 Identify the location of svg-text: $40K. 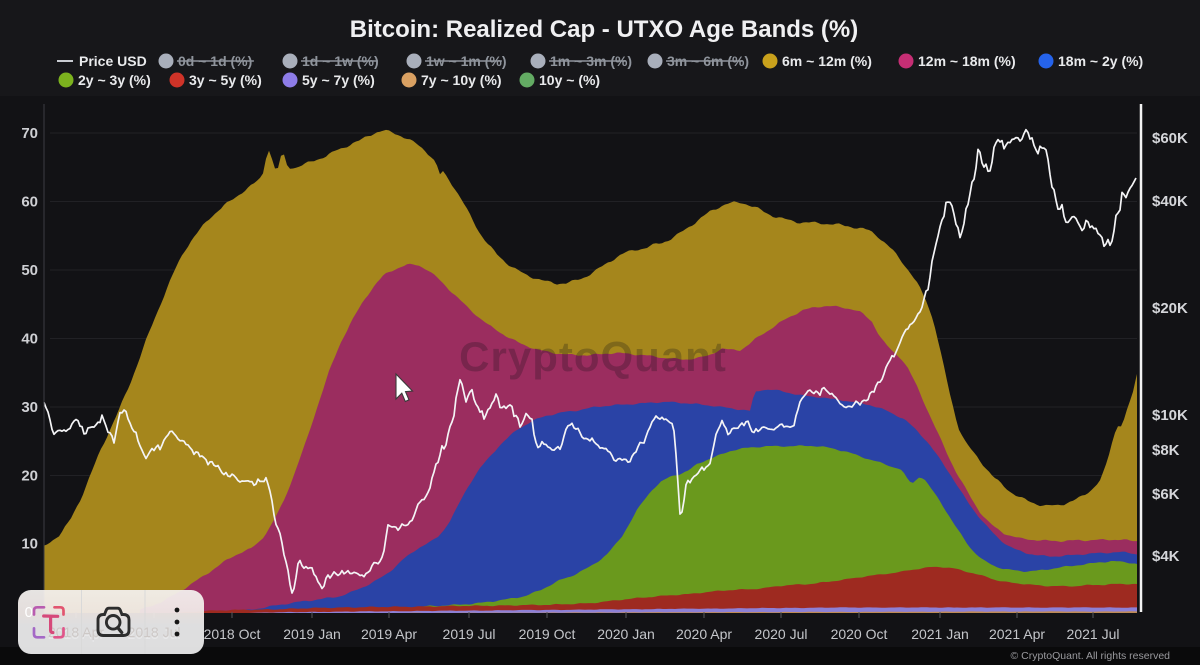
(1170, 201).